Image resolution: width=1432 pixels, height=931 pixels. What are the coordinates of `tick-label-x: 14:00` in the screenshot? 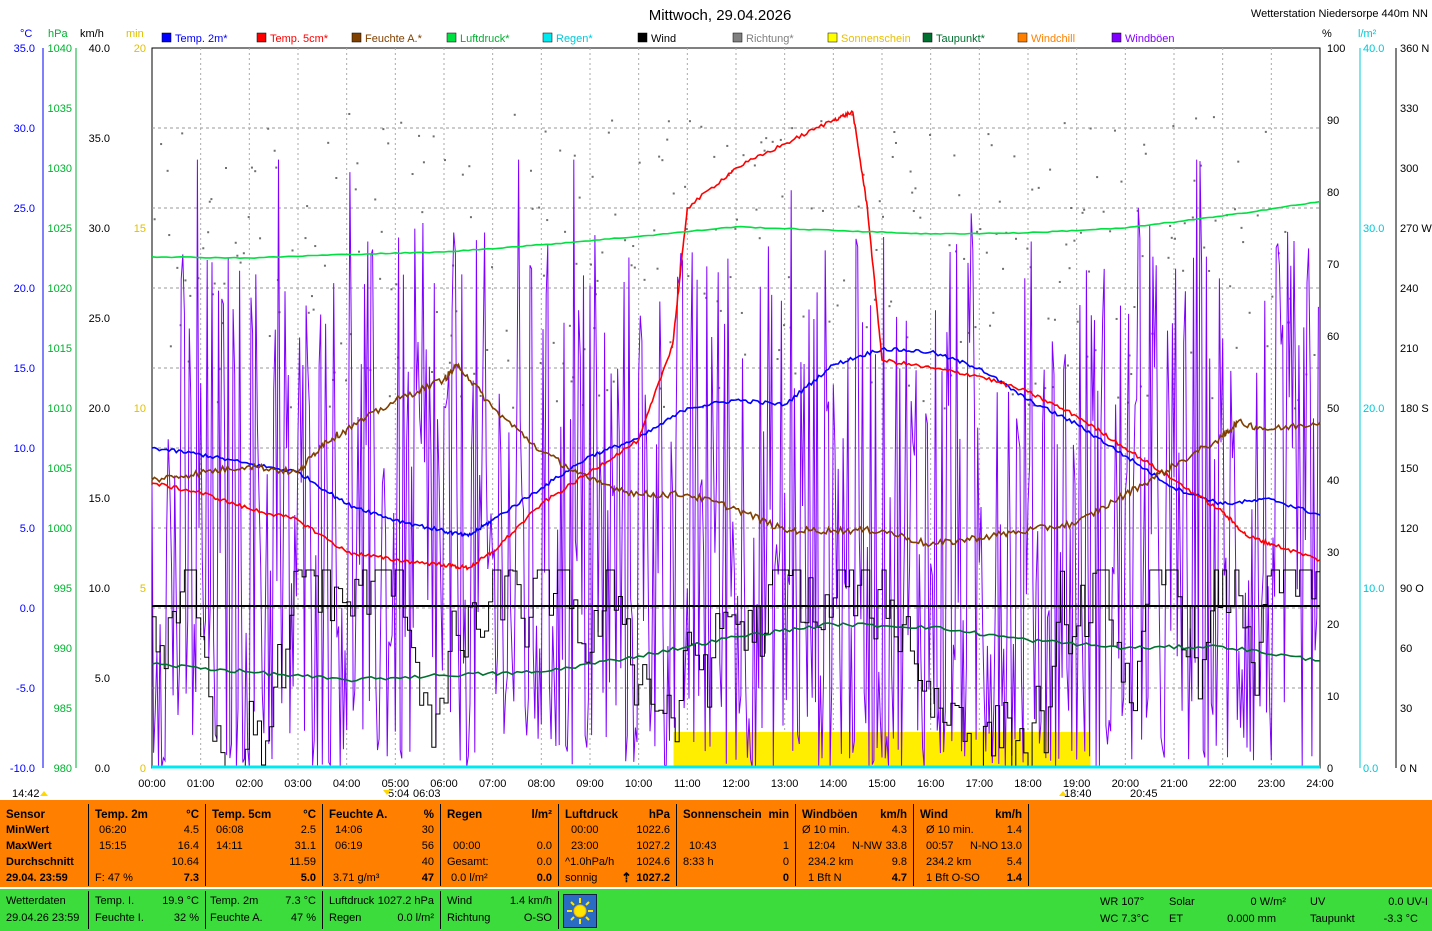 It's located at (834, 784).